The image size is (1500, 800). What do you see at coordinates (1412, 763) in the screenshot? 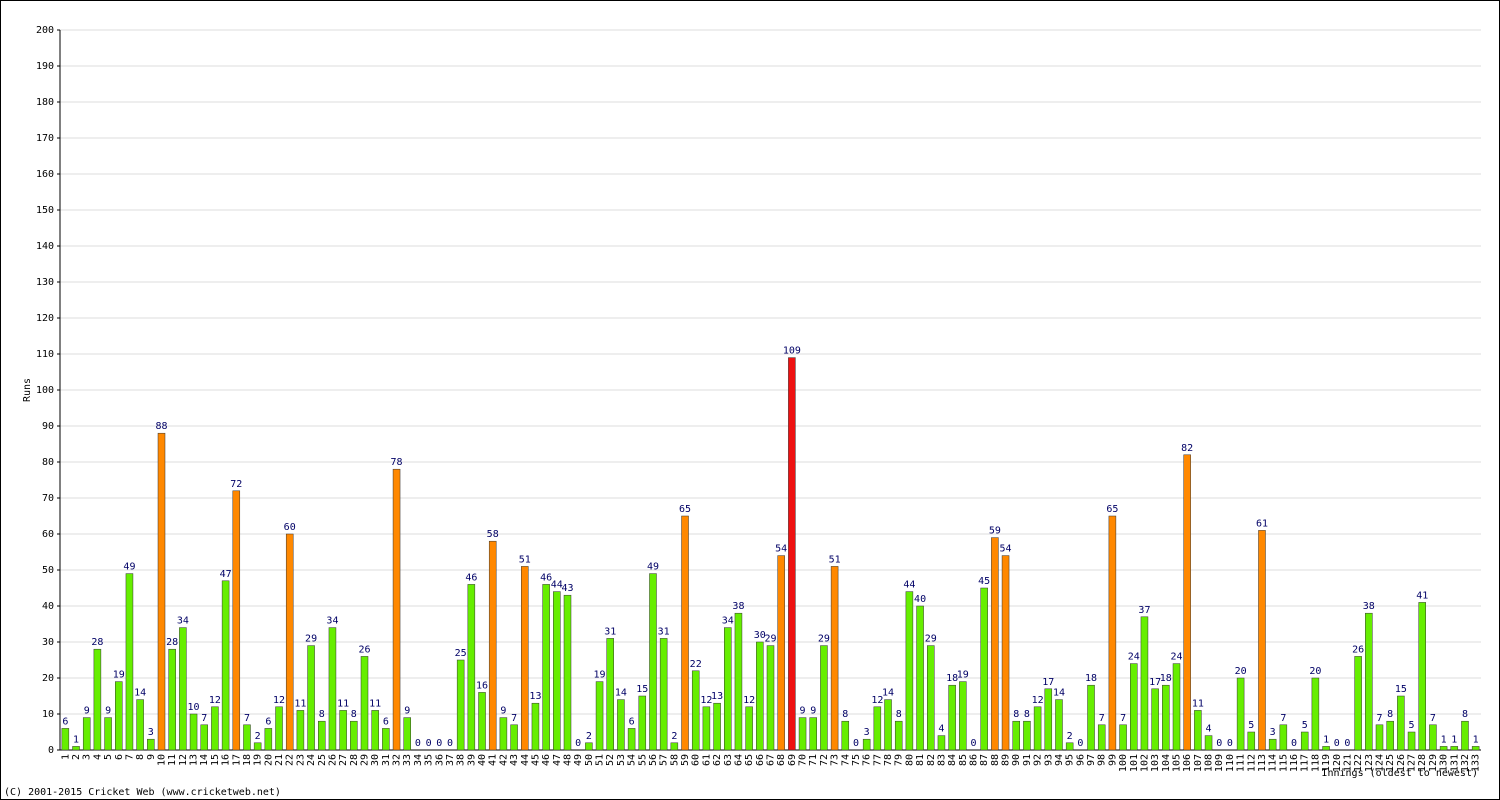
I see `x-tick-label: 127` at bounding box center [1412, 763].